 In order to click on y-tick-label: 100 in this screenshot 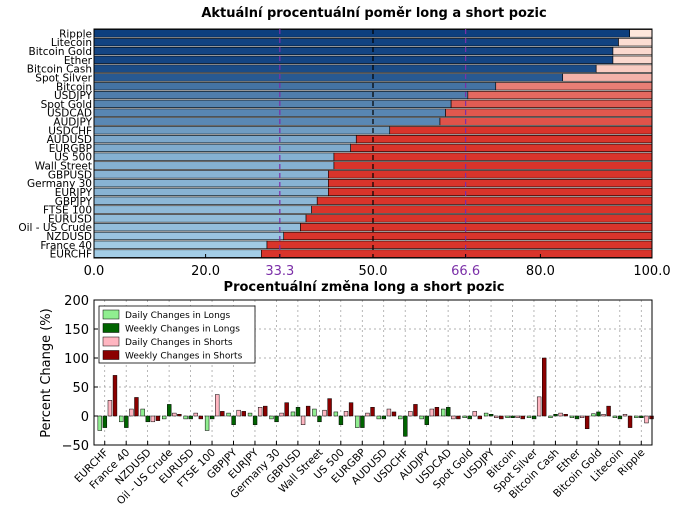, I will do `click(76, 359)`.